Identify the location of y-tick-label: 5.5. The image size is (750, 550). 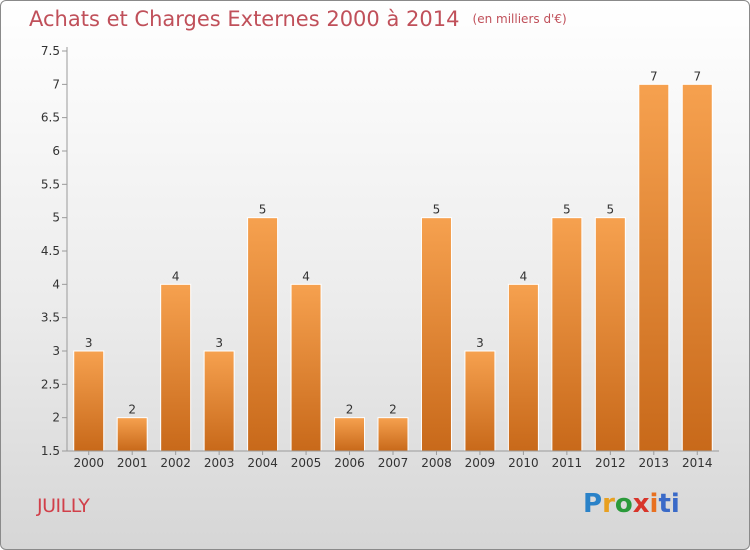
(50, 184).